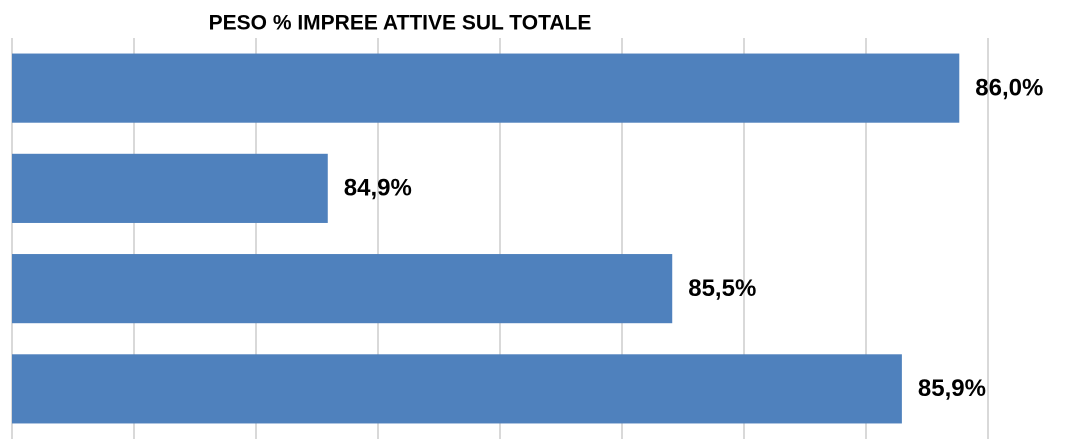 The height and width of the screenshot is (439, 1084). Describe the element at coordinates (952, 388) in the screenshot. I see `value-label: 85,9%` at that location.